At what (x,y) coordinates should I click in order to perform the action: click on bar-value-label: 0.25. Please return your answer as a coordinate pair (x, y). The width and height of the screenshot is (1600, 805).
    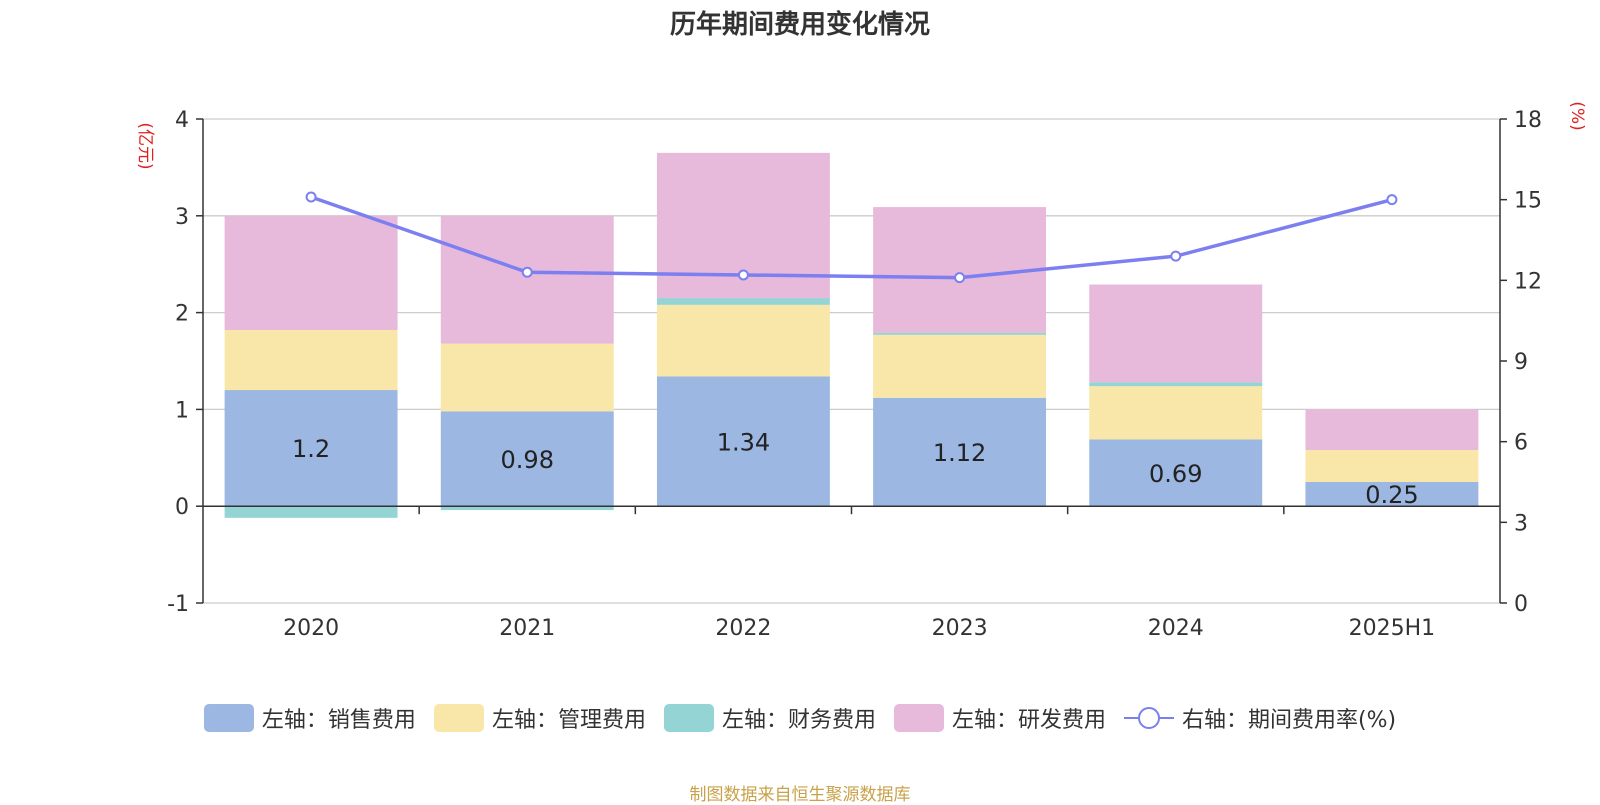
    Looking at the image, I should click on (1391, 495).